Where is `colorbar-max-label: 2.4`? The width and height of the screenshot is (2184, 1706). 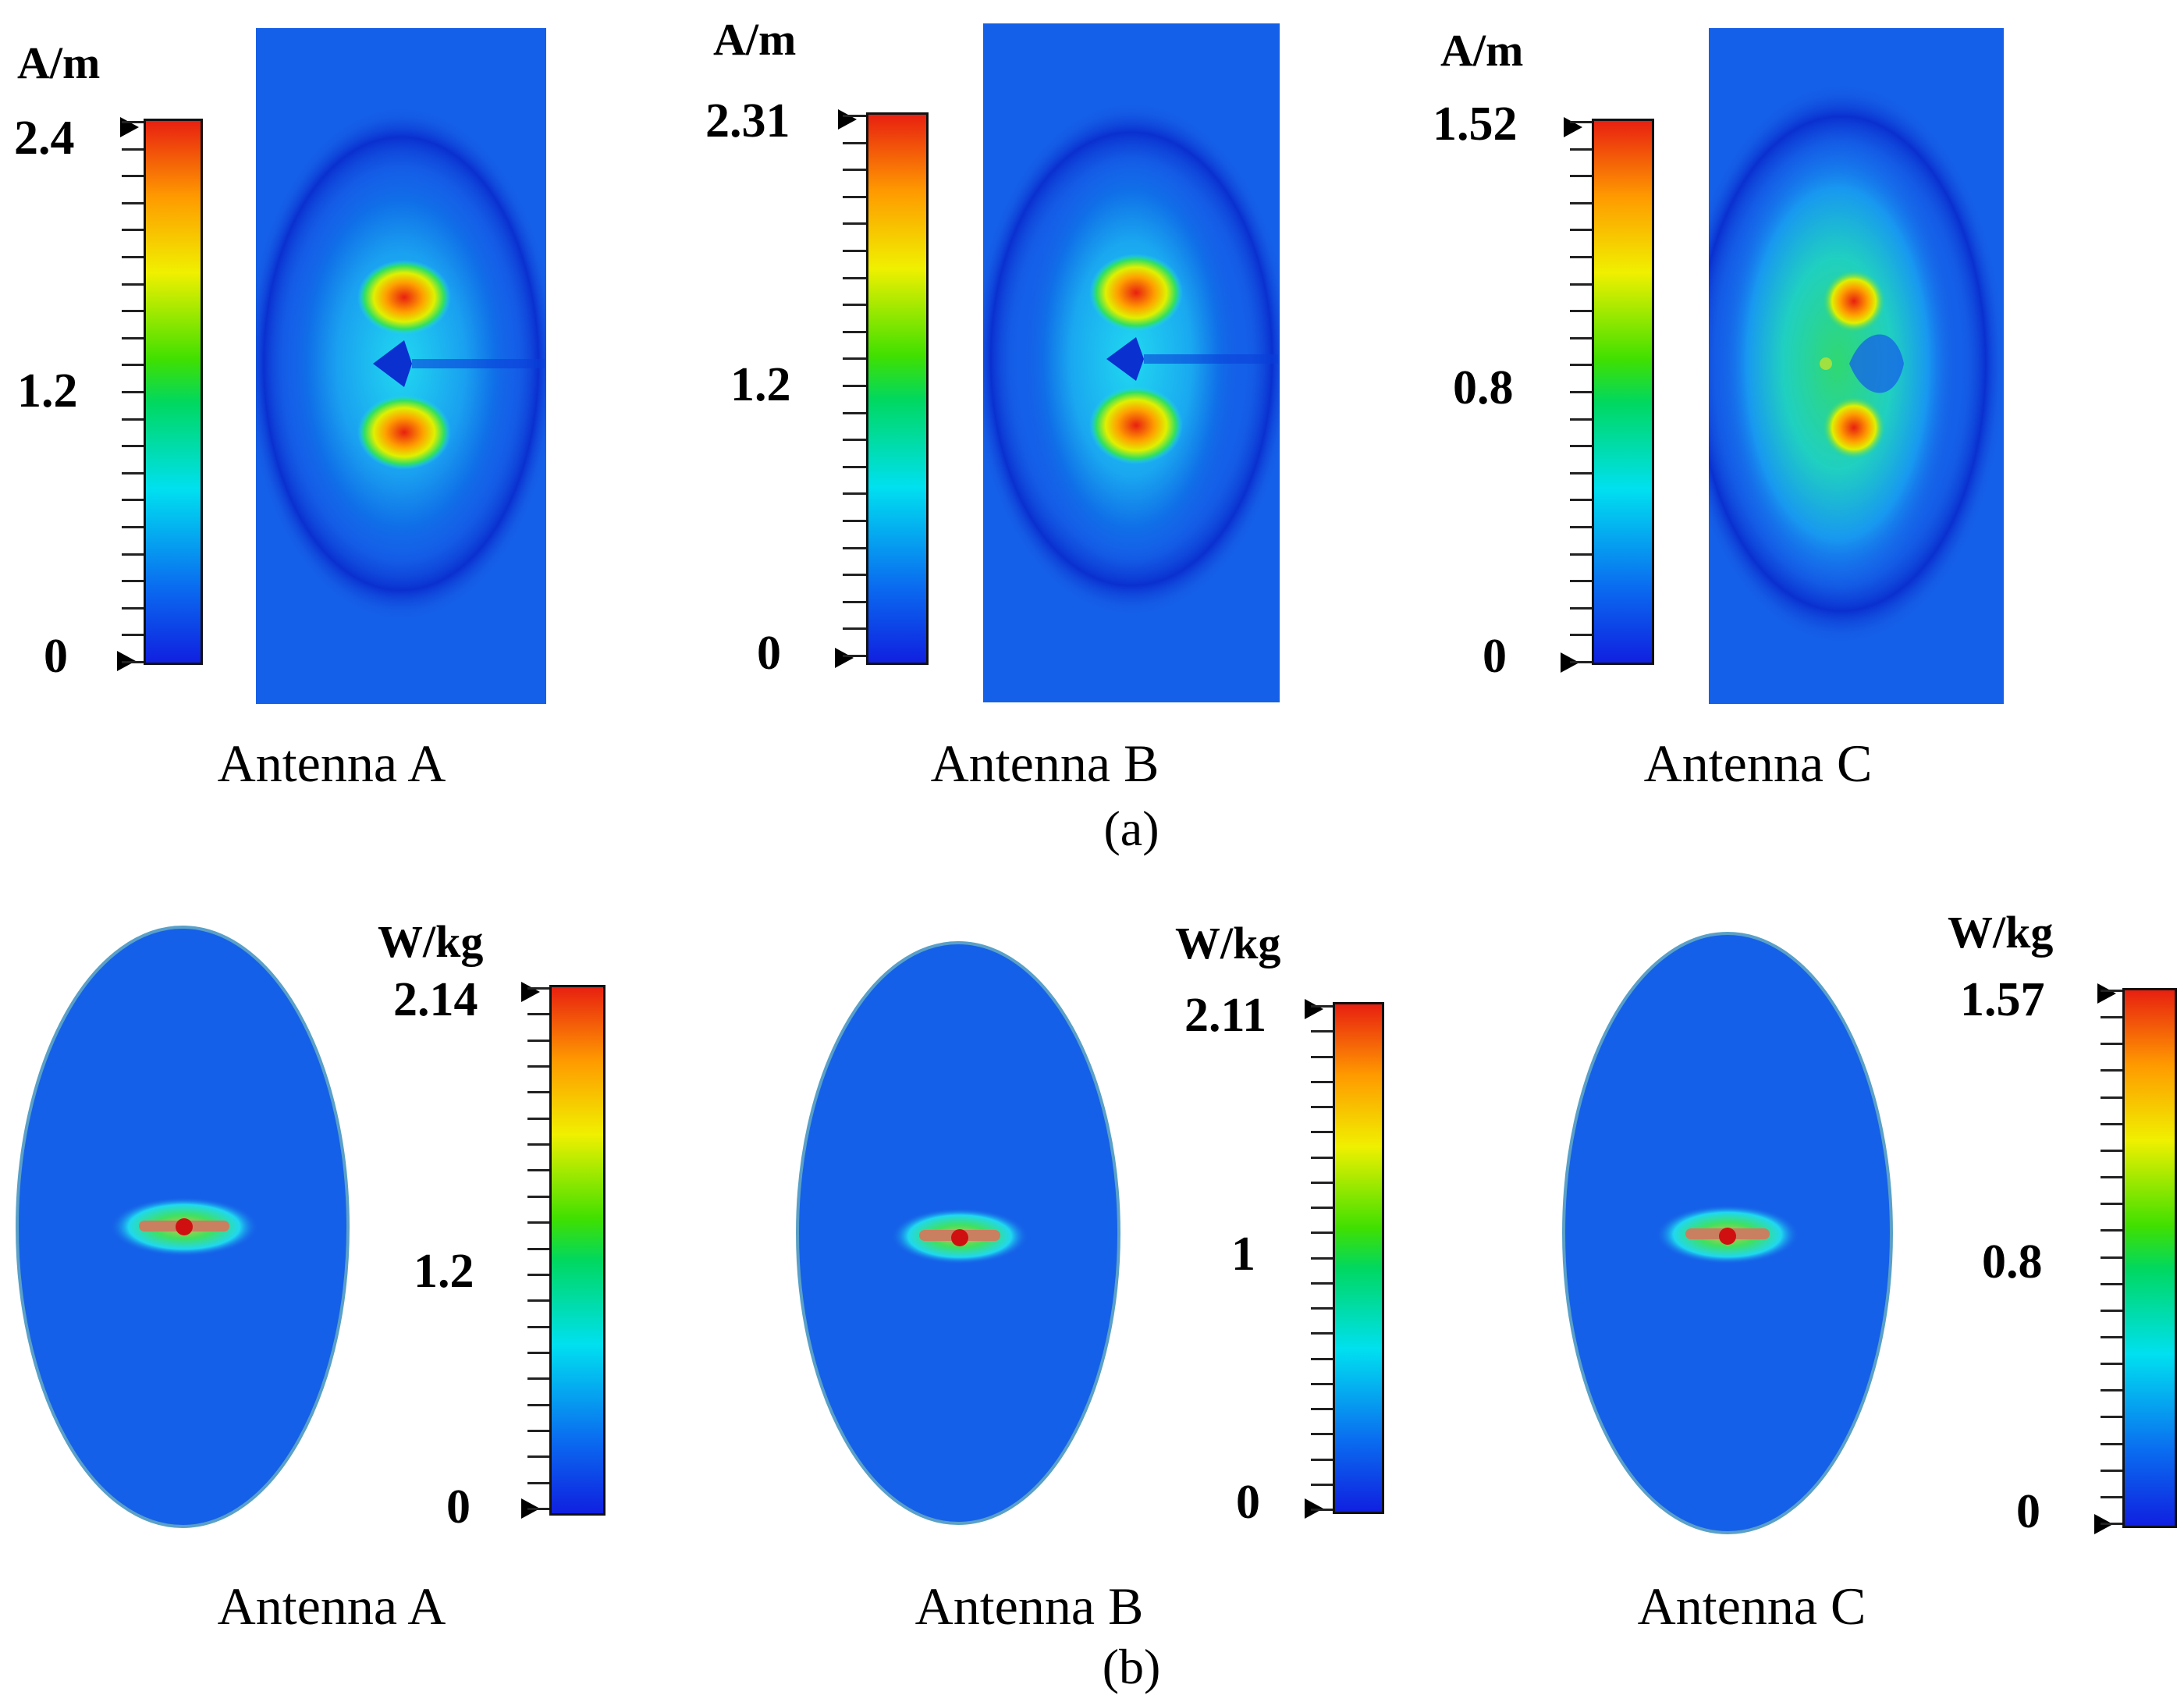
colorbar-max-label: 2.4 is located at coordinates (45, 138).